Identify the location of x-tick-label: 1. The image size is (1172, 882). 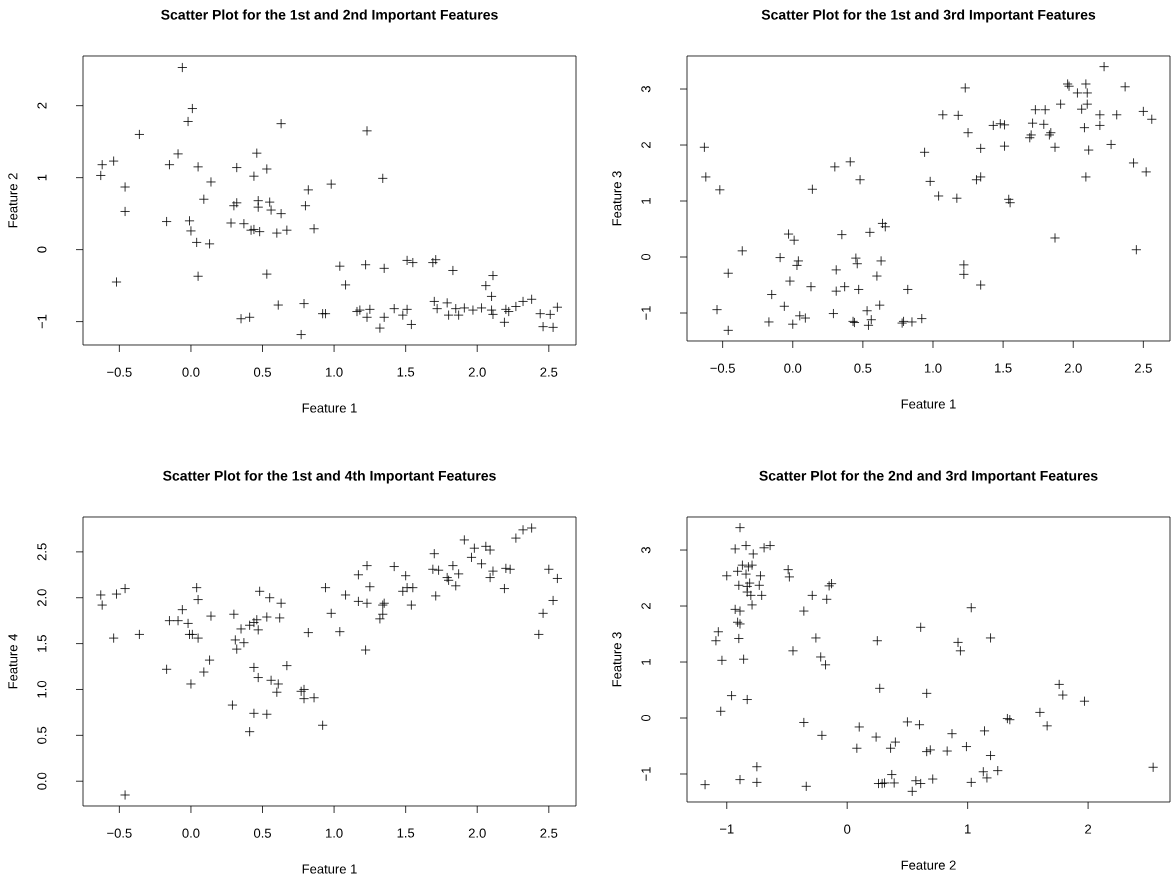
(968, 829).